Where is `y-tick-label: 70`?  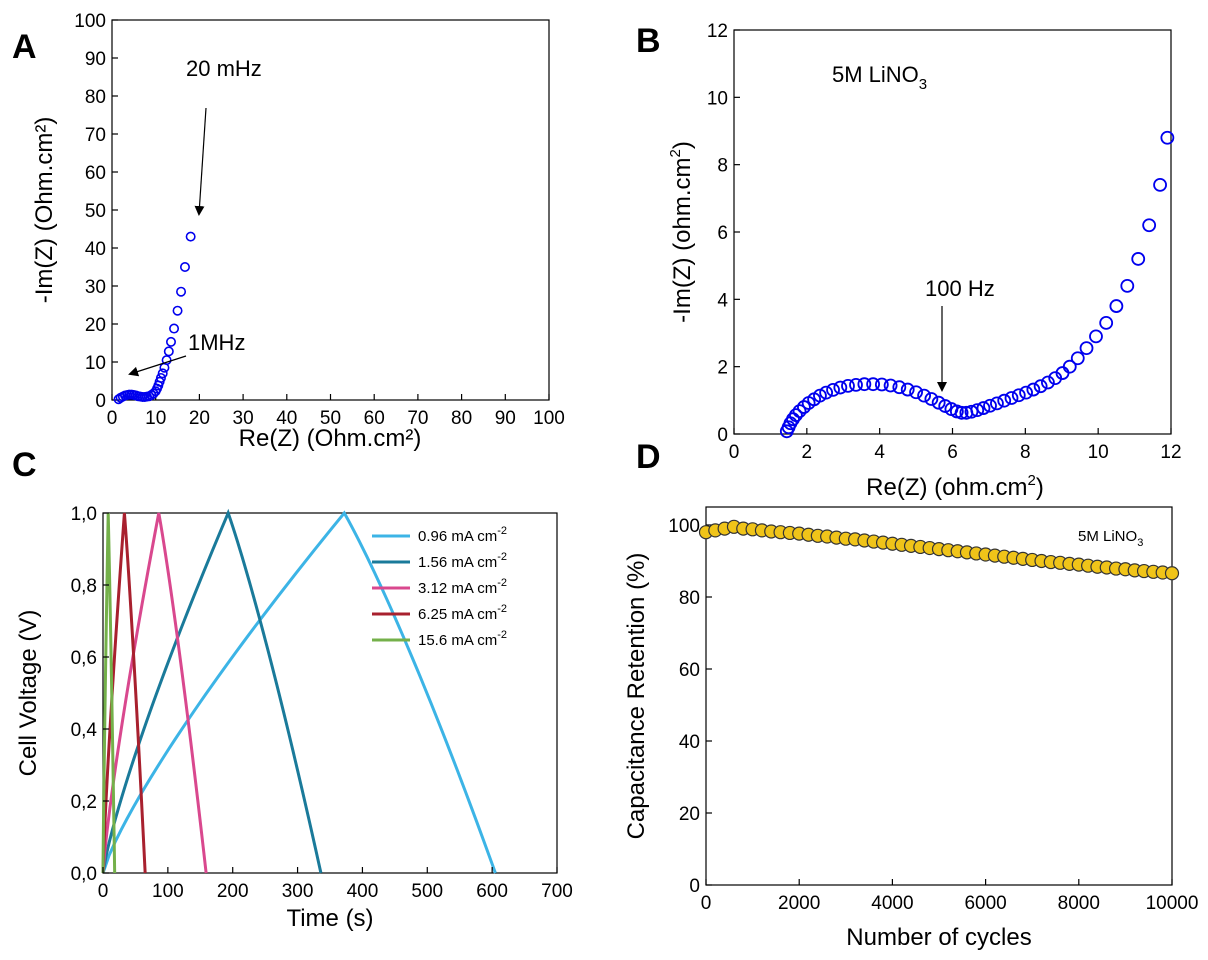 y-tick-label: 70 is located at coordinates (95, 135).